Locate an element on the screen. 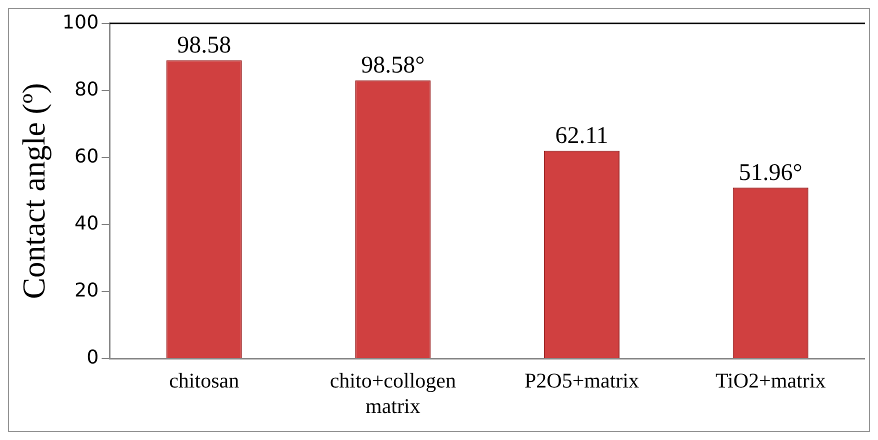 This screenshot has height=440, width=878. y-tick-label: 20 is located at coordinates (86, 290).